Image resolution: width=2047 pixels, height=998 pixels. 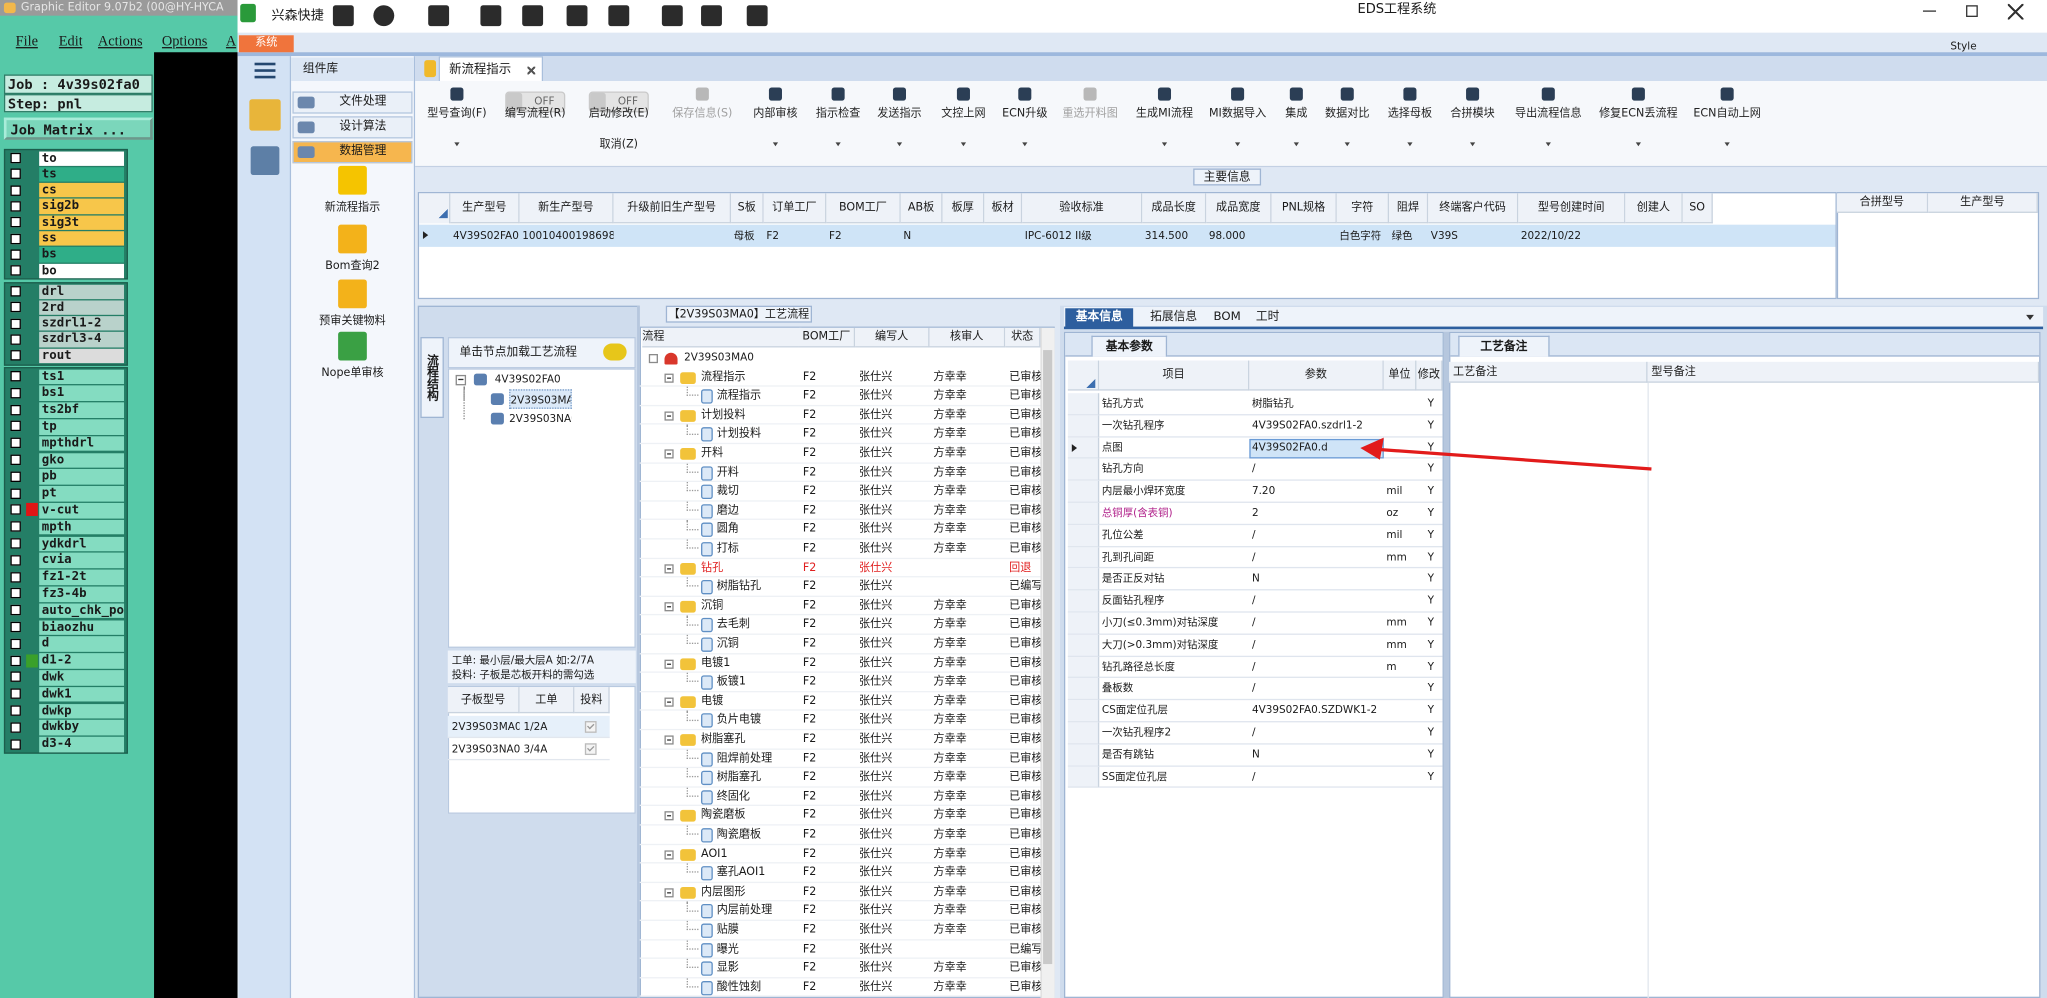 I want to click on layer-name: ts2bf, so click(x=82, y=410).